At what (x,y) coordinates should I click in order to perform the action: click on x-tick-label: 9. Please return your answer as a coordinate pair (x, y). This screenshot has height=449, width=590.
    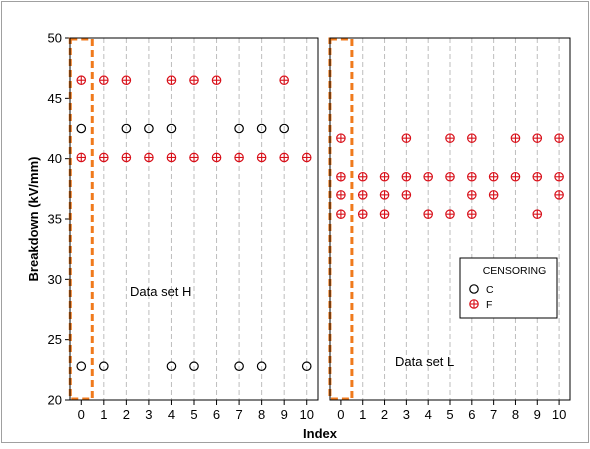
    Looking at the image, I should click on (537, 414).